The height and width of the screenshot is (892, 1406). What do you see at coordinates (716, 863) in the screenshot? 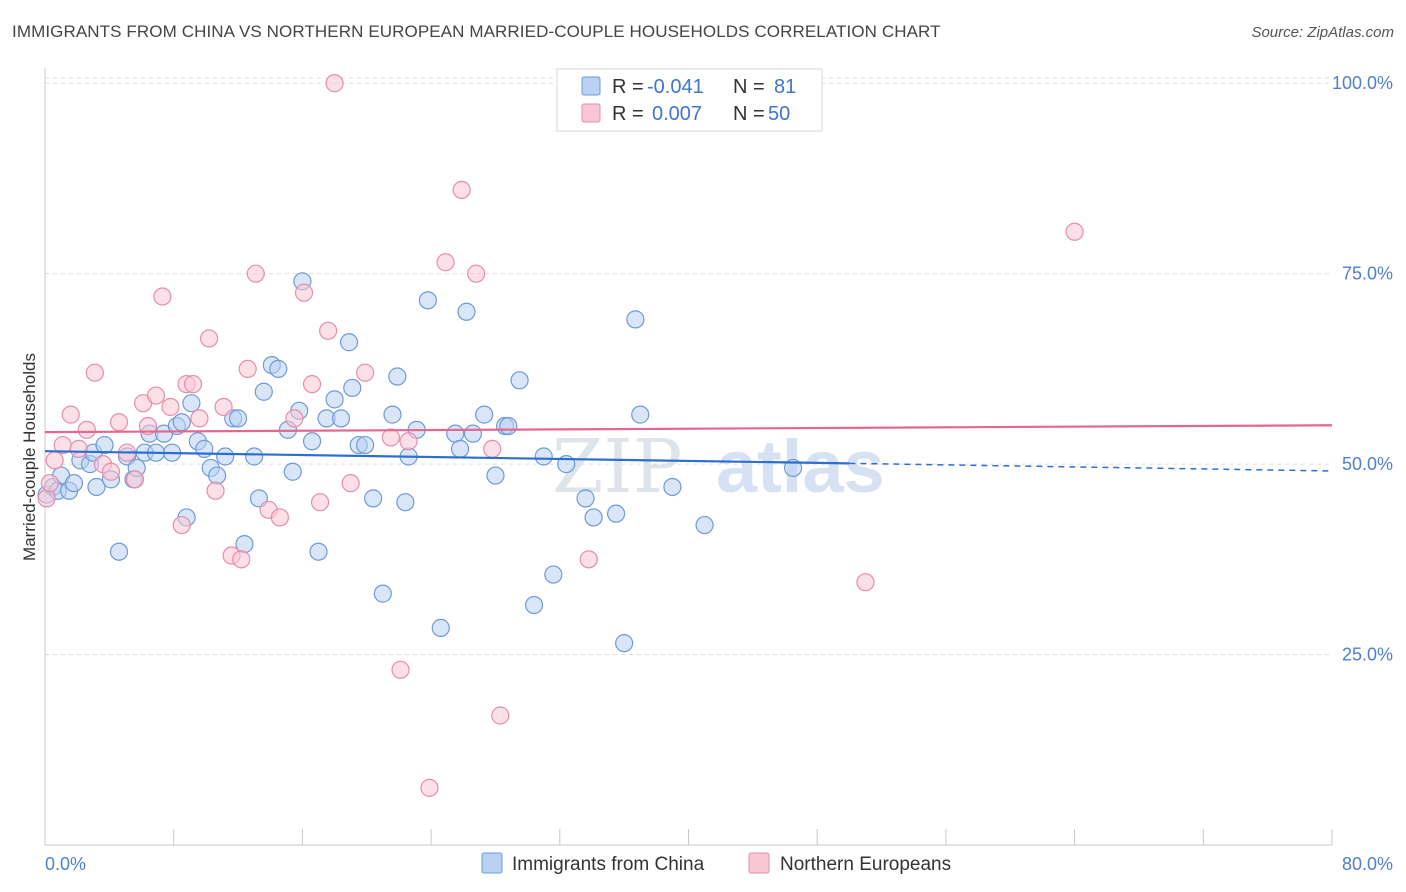
I see `bottom-legend: Immigrants from China Northern Europeans` at bounding box center [716, 863].